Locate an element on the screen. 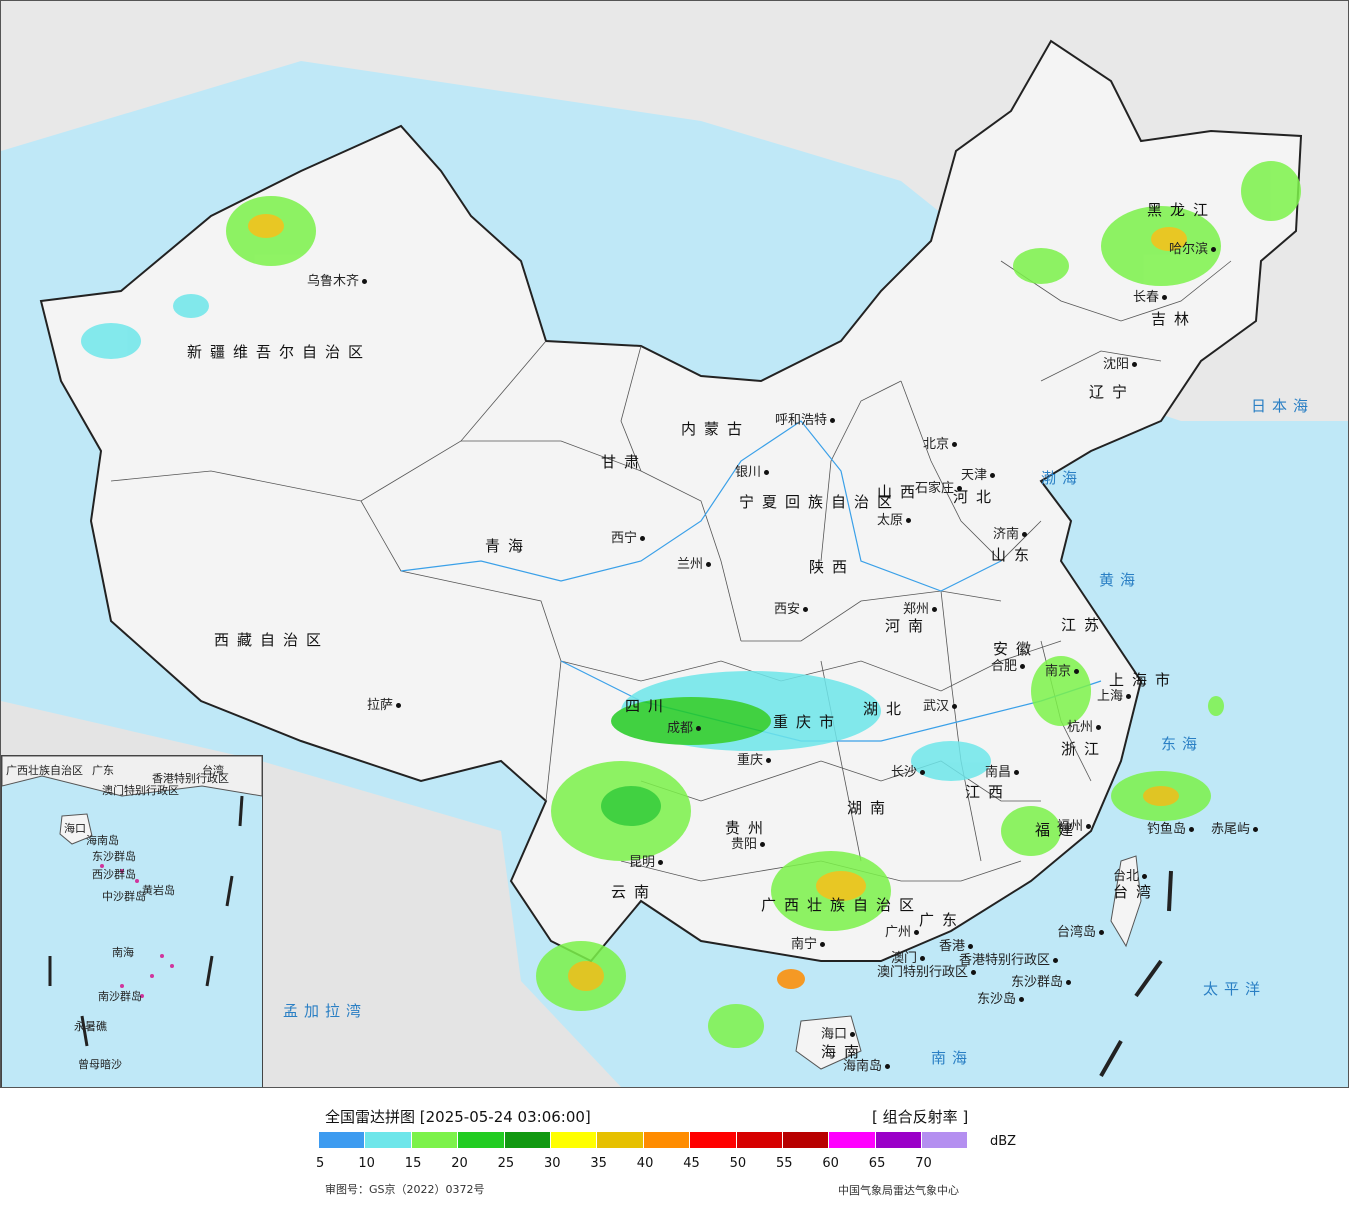 The image size is (1349, 1208). legend-title: 全国雷达拼图 [2025-05-24 03:06:00] is located at coordinates (458, 1117).